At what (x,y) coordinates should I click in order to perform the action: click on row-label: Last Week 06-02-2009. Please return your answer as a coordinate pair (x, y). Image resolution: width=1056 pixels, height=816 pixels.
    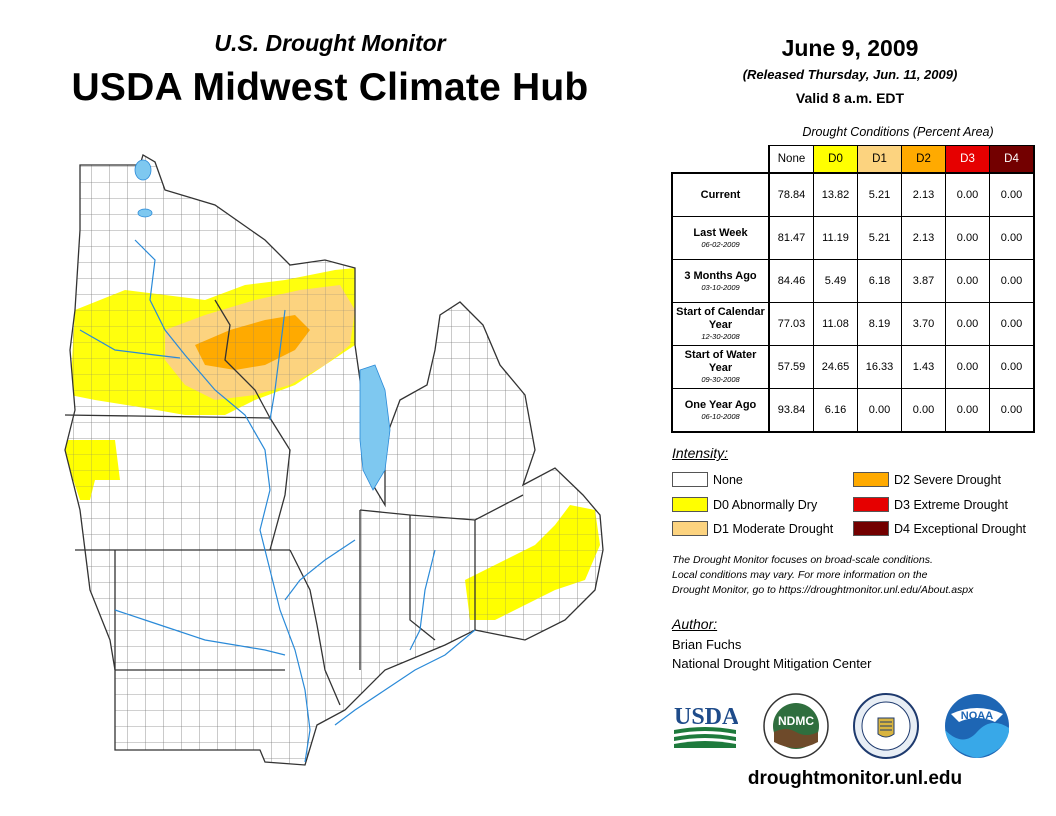
    Looking at the image, I should click on (720, 238).